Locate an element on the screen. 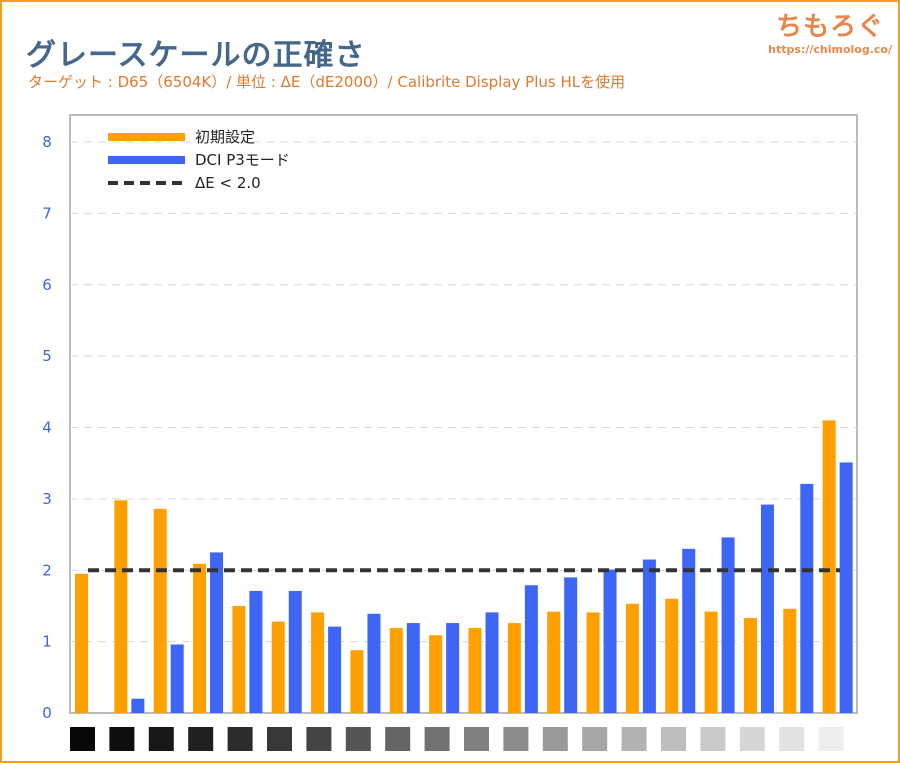  y-tick-label: 6 is located at coordinates (47, 285).